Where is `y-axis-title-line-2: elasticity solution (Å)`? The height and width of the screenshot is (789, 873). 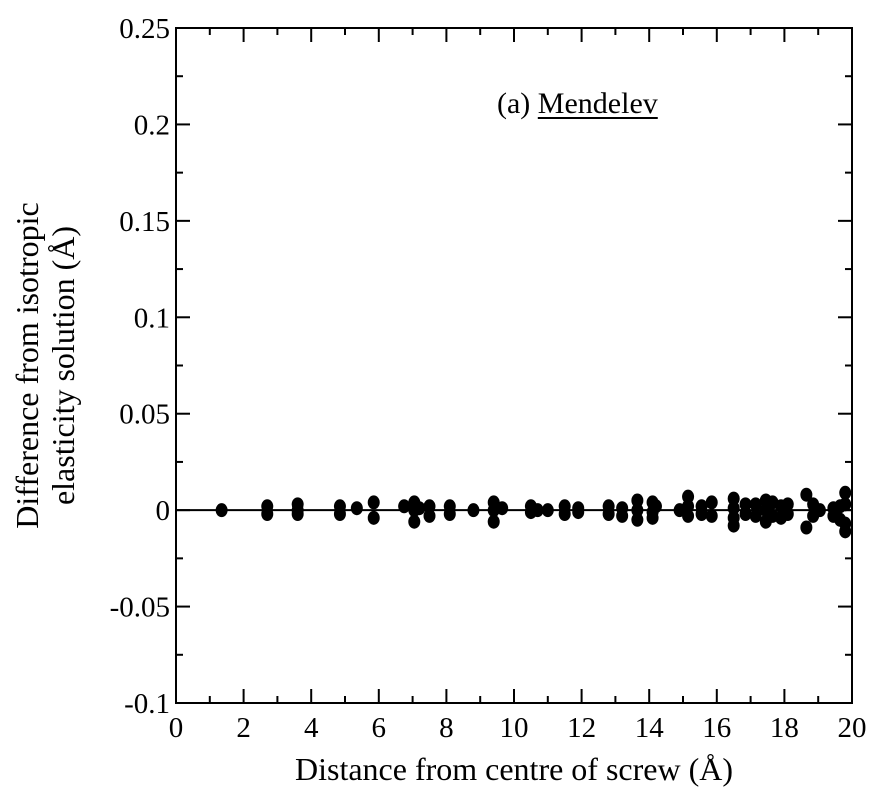 y-axis-title-line-2: elasticity solution (Å) is located at coordinates (63, 365).